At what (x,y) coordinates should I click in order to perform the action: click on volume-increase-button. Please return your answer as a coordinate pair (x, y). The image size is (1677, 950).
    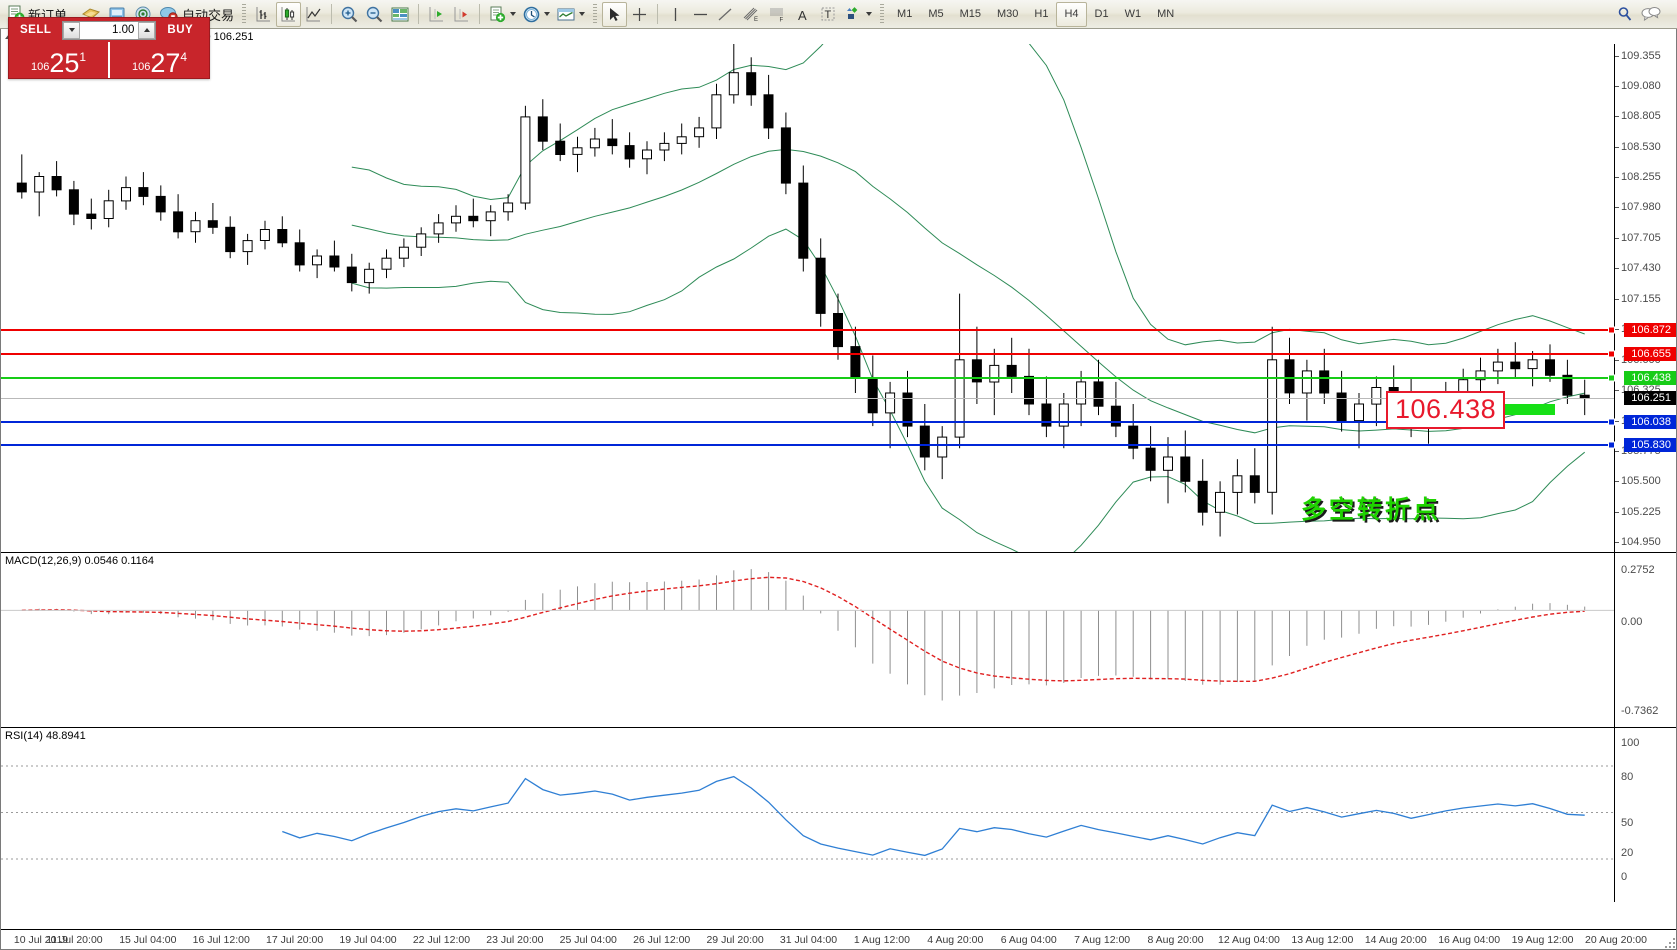
    Looking at the image, I should click on (147, 30).